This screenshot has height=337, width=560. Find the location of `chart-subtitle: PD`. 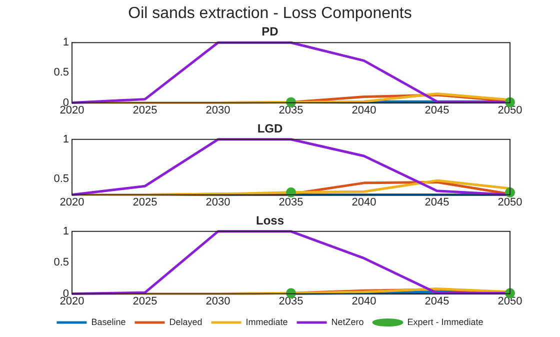

chart-subtitle: PD is located at coordinates (270, 31).